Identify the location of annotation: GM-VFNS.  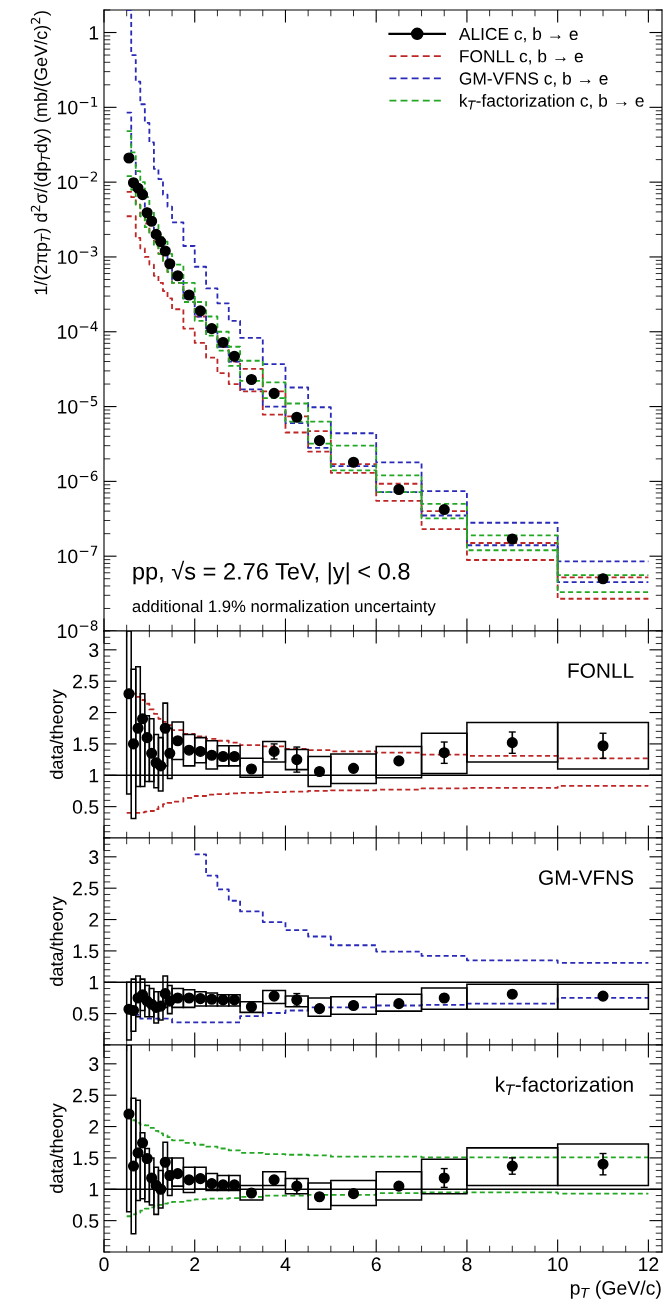
(586, 877).